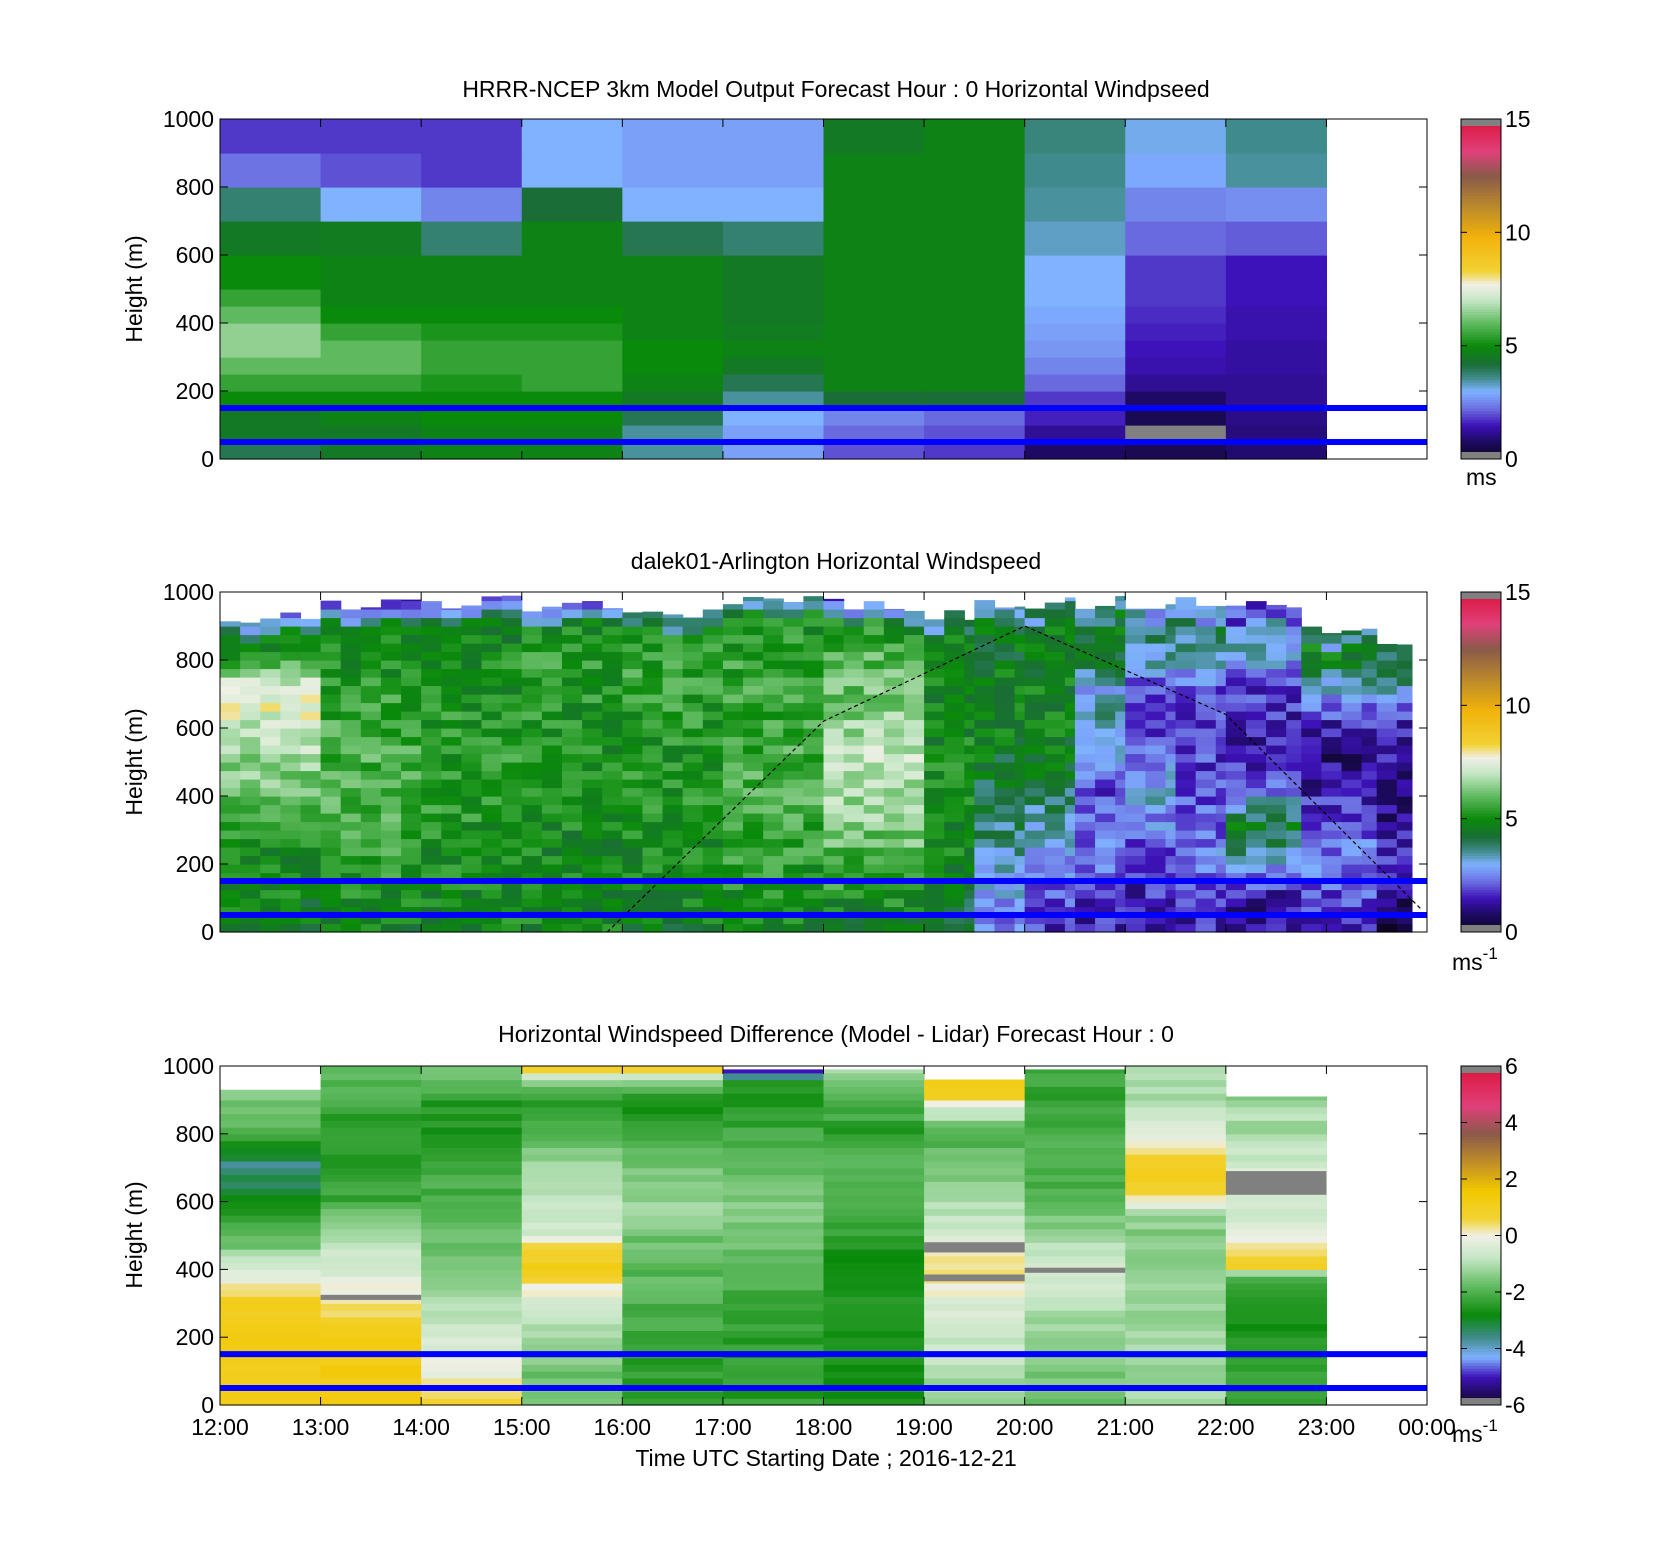  What do you see at coordinates (924, 1427) in the screenshot?
I see `x-tick-label: 19:00` at bounding box center [924, 1427].